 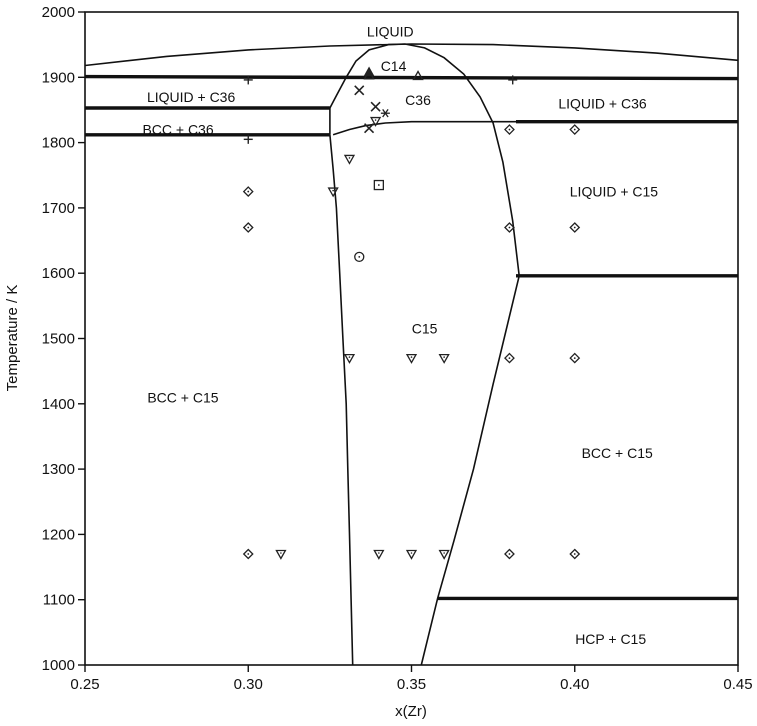 What do you see at coordinates (574, 684) in the screenshot?
I see `x-tick-label: 0.40` at bounding box center [574, 684].